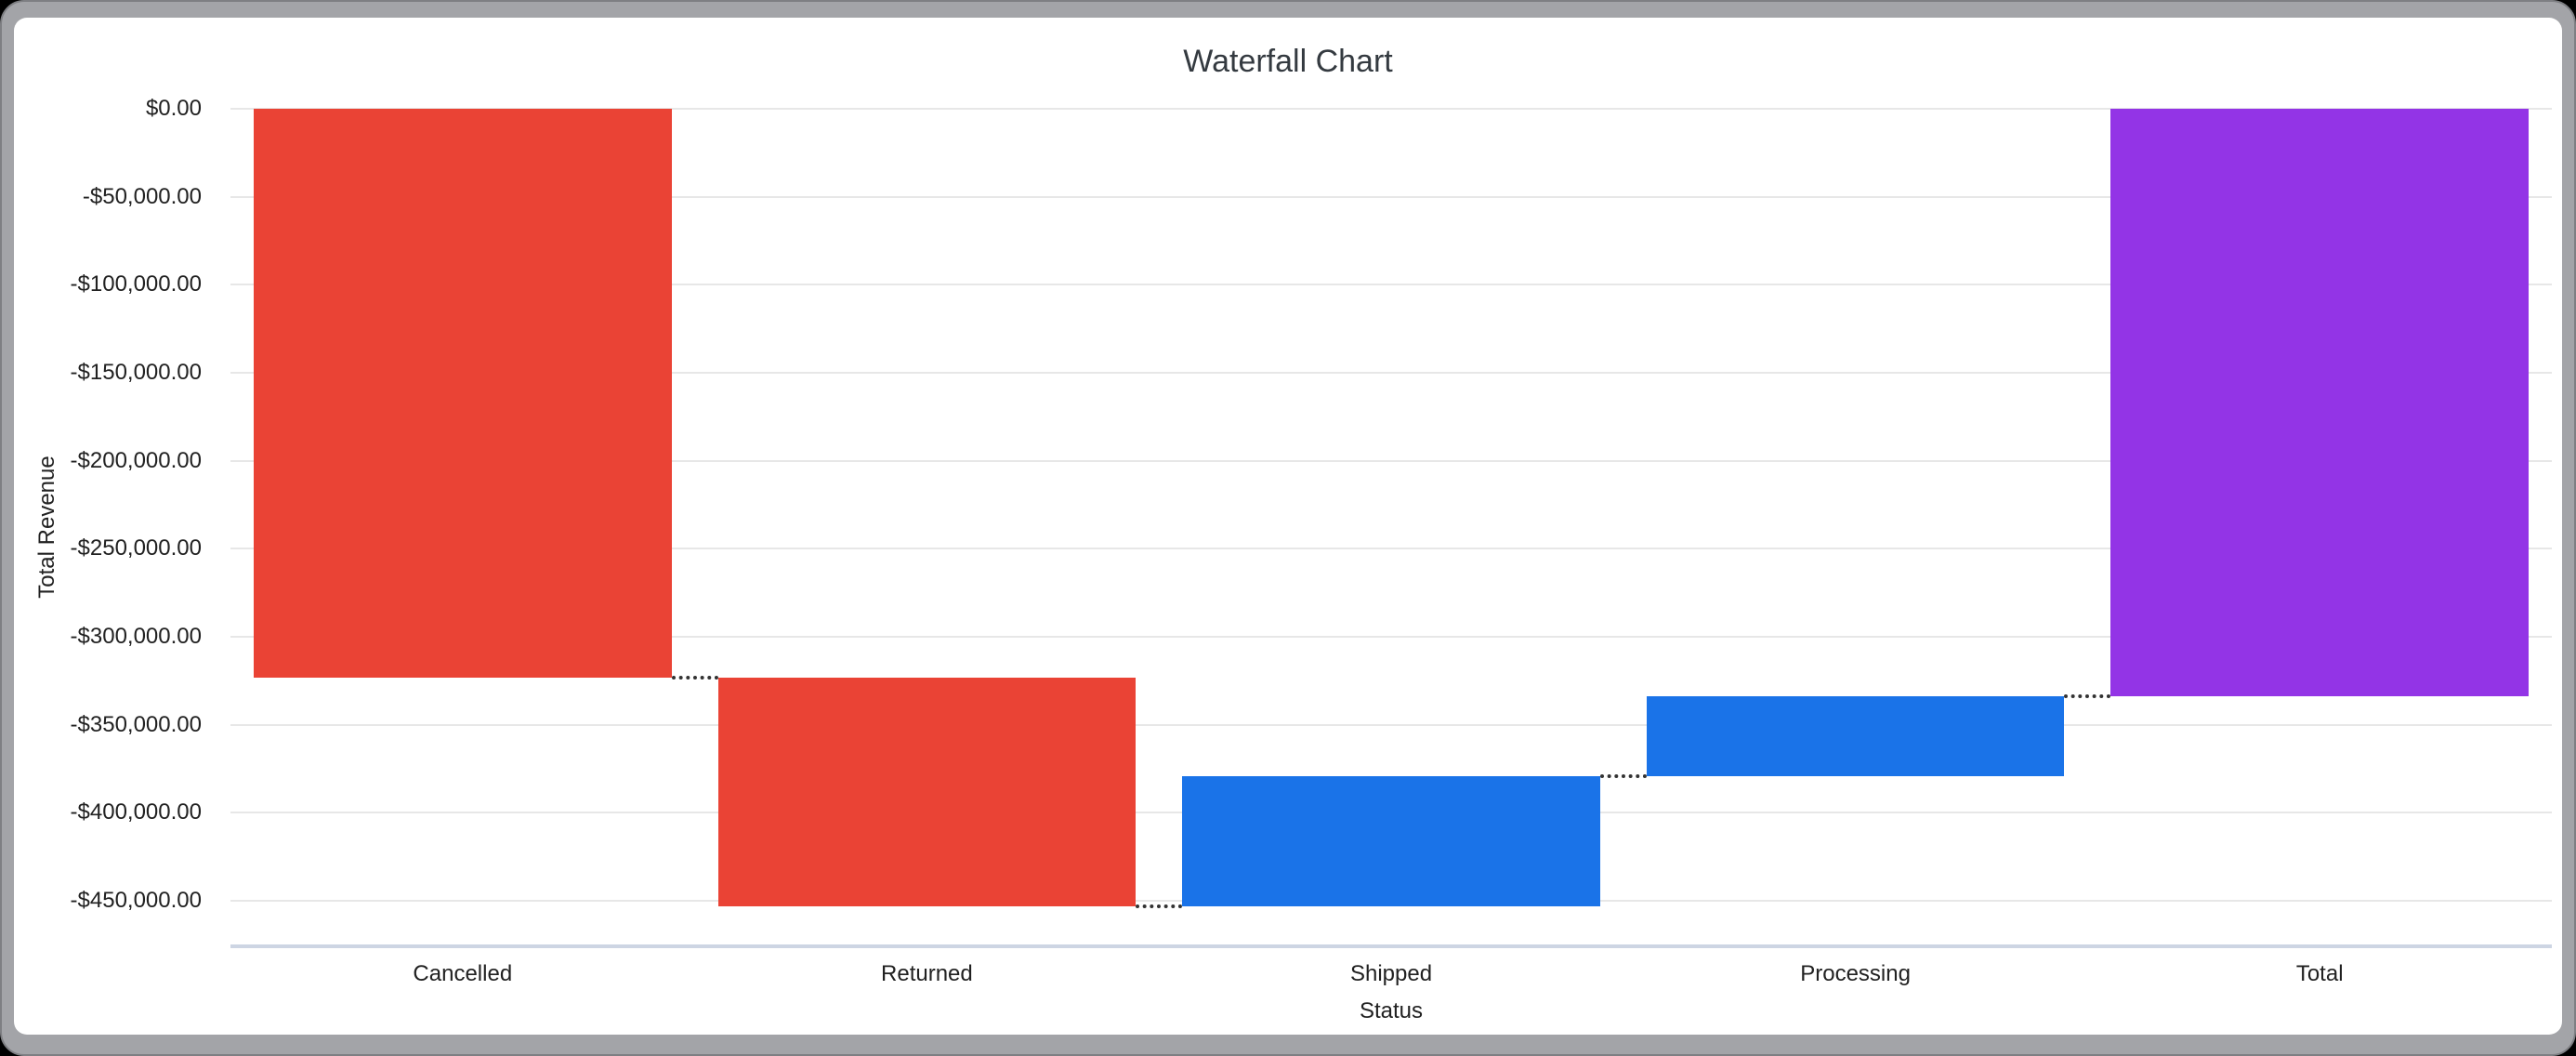 The image size is (2576, 1056). I want to click on y-tick-label: $0.00, so click(173, 108).